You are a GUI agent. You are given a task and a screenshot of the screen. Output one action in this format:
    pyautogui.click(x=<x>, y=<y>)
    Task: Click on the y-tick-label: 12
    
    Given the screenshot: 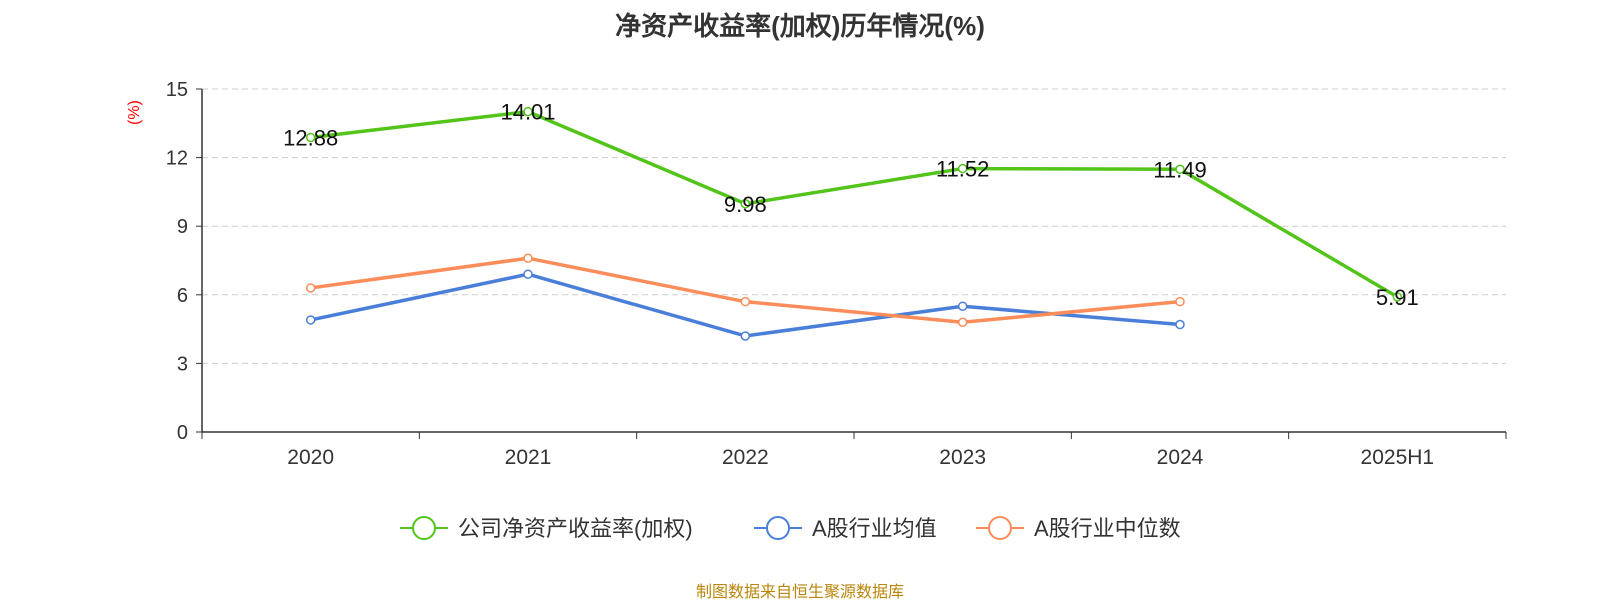 What is the action you would take?
    pyautogui.click(x=177, y=159)
    